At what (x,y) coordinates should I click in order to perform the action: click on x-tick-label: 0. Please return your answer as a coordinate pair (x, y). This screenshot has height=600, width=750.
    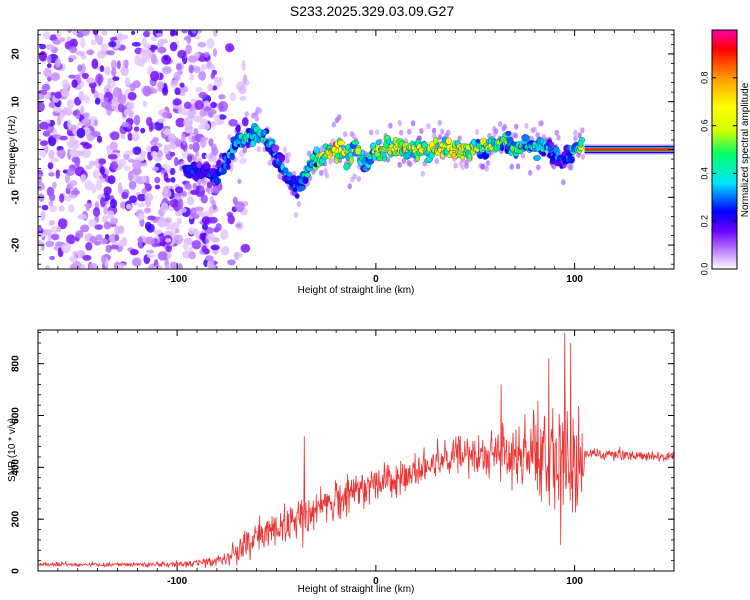
    Looking at the image, I should click on (376, 581).